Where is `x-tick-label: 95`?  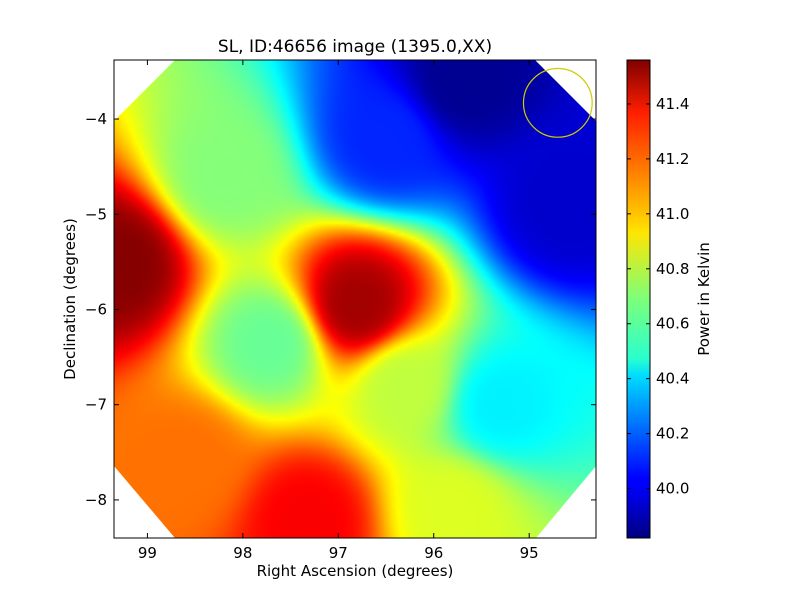 x-tick-label: 95 is located at coordinates (529, 553).